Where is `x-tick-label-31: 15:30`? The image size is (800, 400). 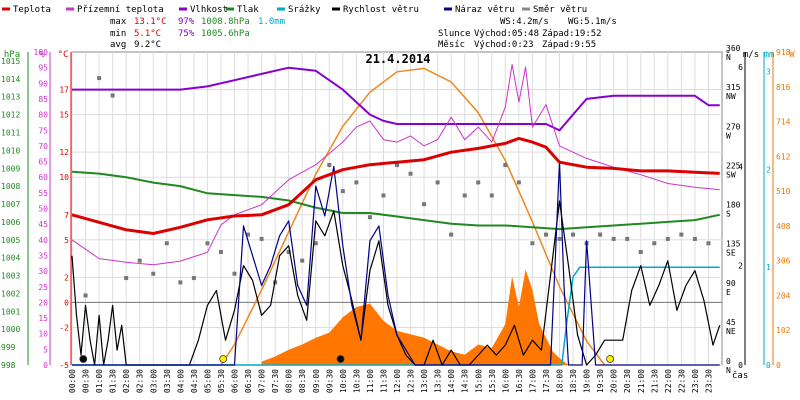
x-tick-label-31: 15:30 is located at coordinates (492, 381).